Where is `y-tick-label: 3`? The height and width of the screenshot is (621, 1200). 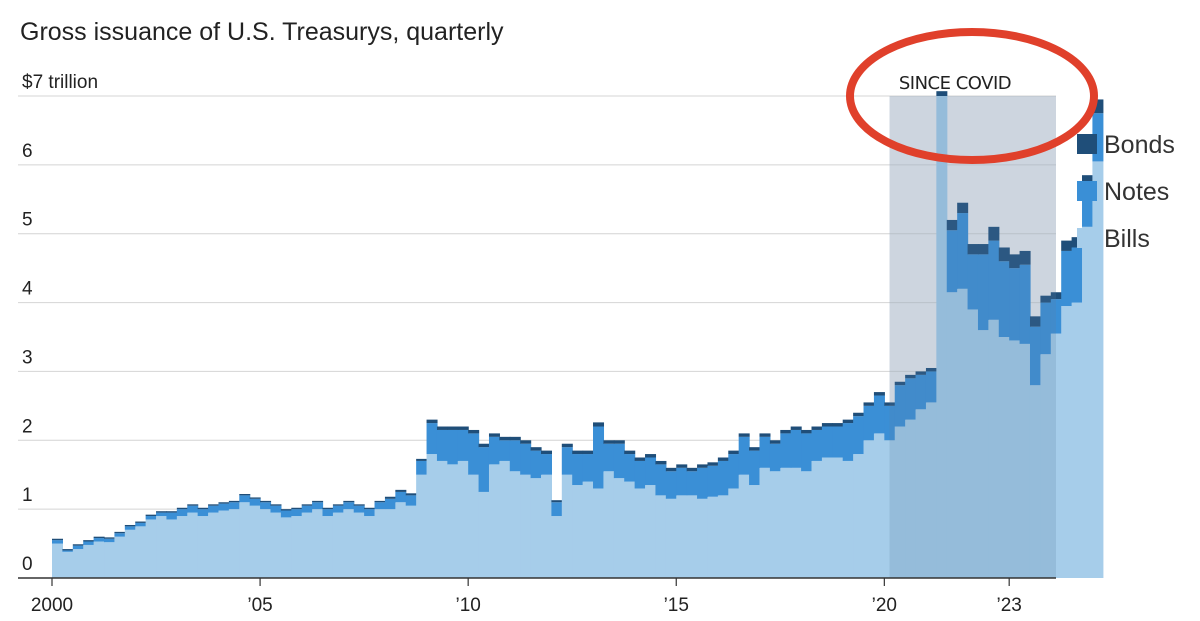 y-tick-label: 3 is located at coordinates (27, 357).